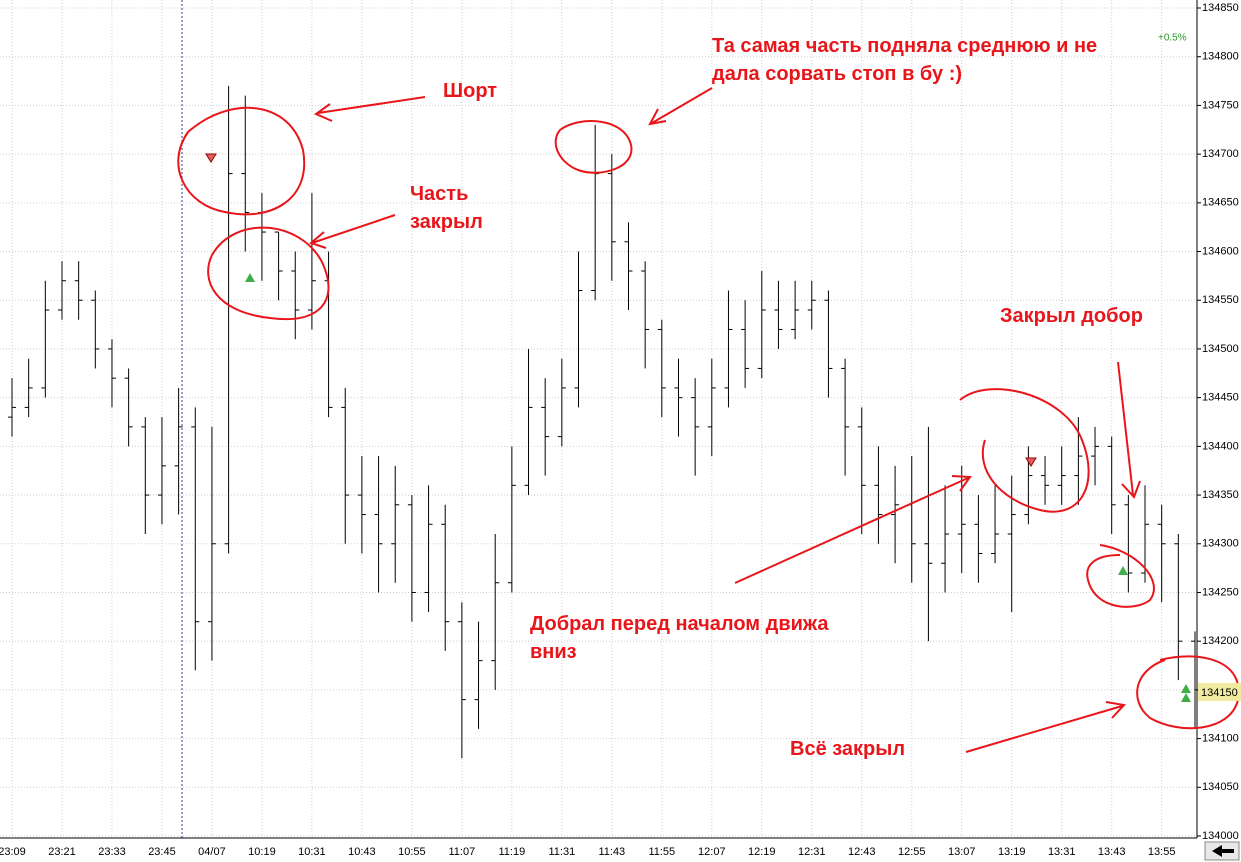  What do you see at coordinates (1220, 592) in the screenshot?
I see `y-tick-label: 134250` at bounding box center [1220, 592].